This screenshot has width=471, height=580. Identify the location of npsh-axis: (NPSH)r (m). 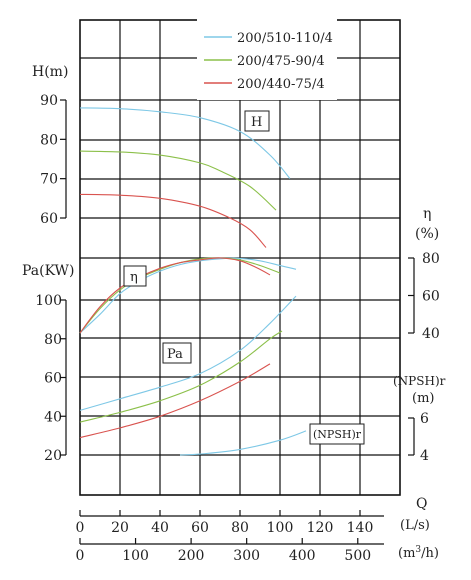
(419, 414).